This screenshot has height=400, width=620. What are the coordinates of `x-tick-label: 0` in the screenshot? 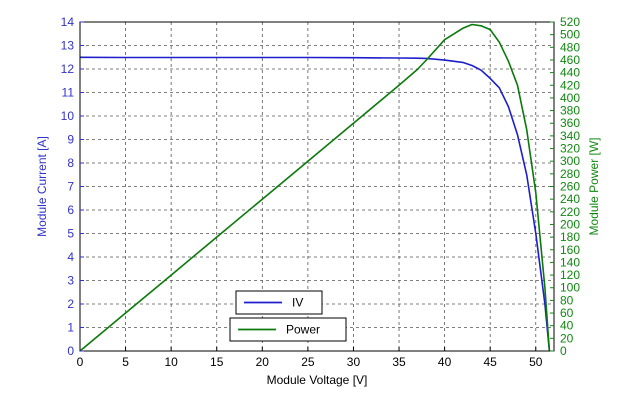 It's located at (80, 362).